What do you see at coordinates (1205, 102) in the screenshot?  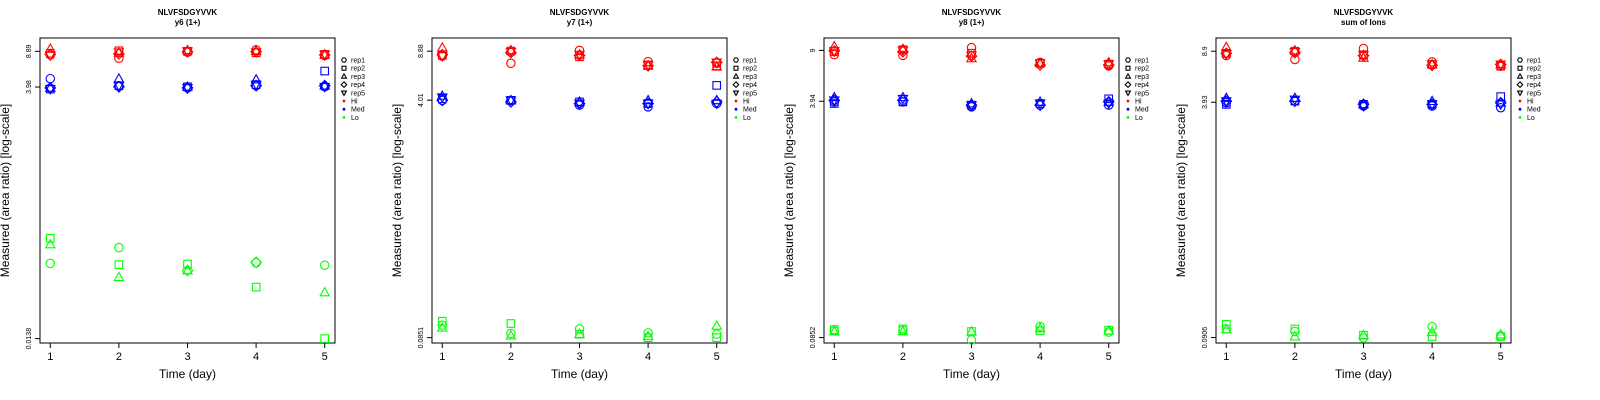 I see `y-tick-label: 3.93` at bounding box center [1205, 102].